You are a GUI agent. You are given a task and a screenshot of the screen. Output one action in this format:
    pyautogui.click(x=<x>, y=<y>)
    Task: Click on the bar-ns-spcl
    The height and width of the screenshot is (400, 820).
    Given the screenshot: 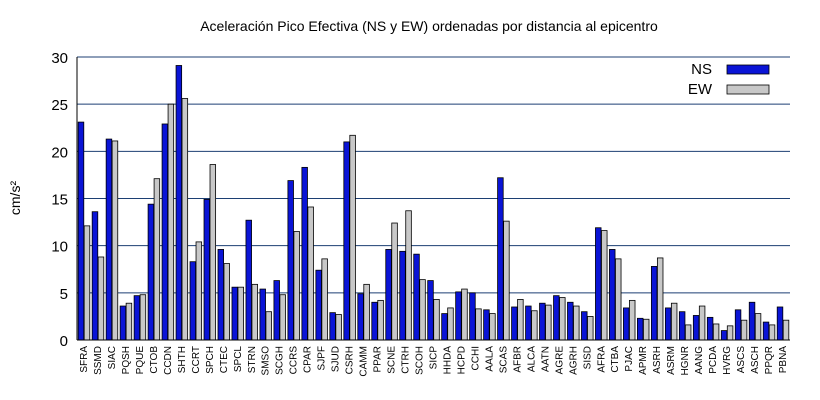 What is the action you would take?
    pyautogui.click(x=234, y=313)
    